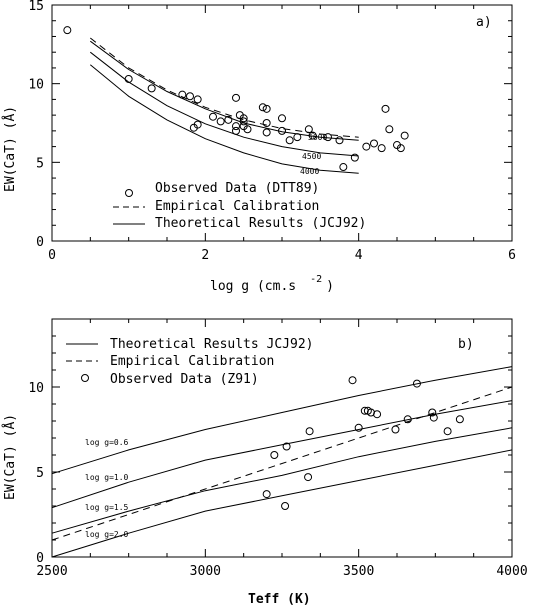 This screenshot has width=535, height=607. Describe the element at coordinates (272, 284) in the screenshot. I see `panel-a-xlabel: log g (cm.s -2)` at that location.